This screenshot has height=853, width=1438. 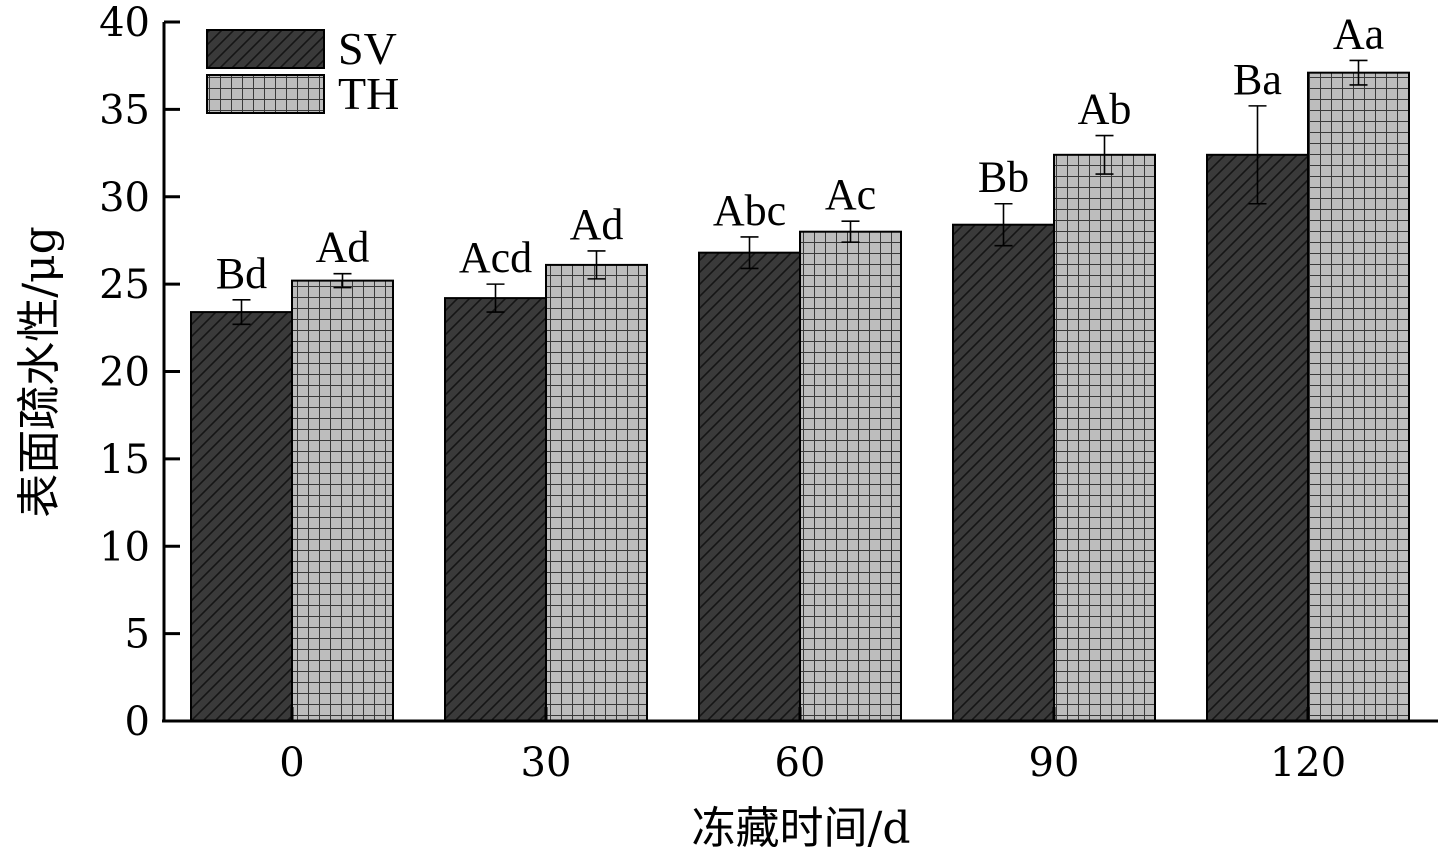 What do you see at coordinates (1003, 177) in the screenshot?
I see `label-sv-90: Bb` at bounding box center [1003, 177].